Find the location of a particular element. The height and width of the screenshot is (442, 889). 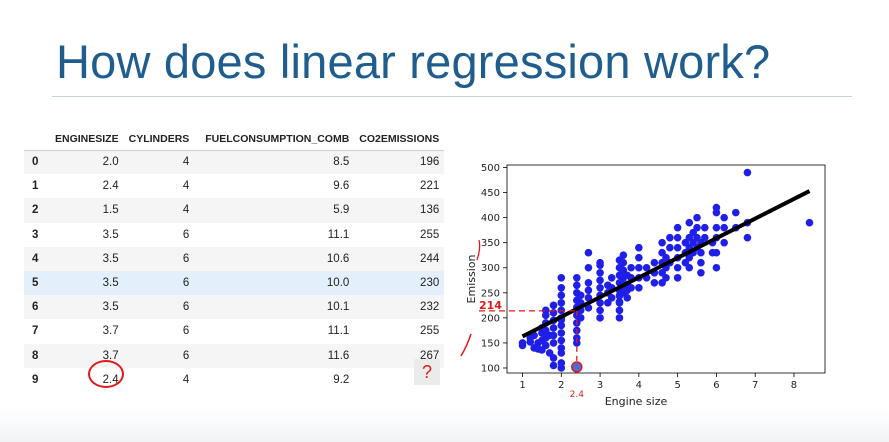

highlight-y-label: 214 is located at coordinates (490, 305).